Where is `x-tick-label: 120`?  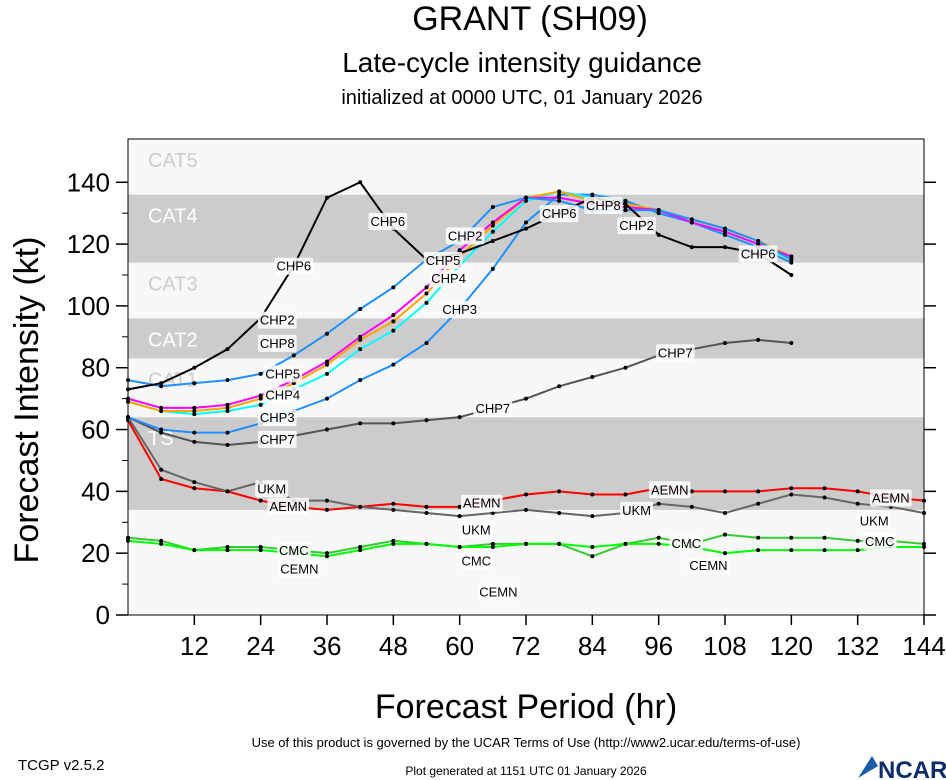 x-tick-label: 120 is located at coordinates (791, 646).